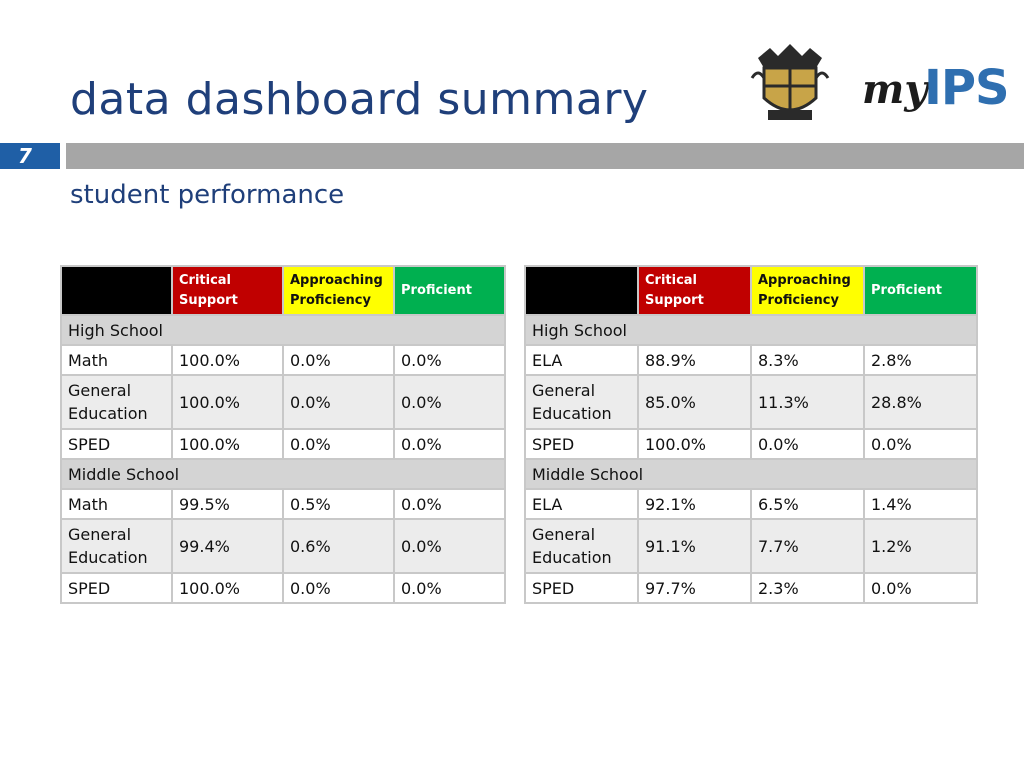 This screenshot has width=1024, height=768. What do you see at coordinates (694, 402) in the screenshot?
I see `cell-critical: 85.0%` at bounding box center [694, 402].